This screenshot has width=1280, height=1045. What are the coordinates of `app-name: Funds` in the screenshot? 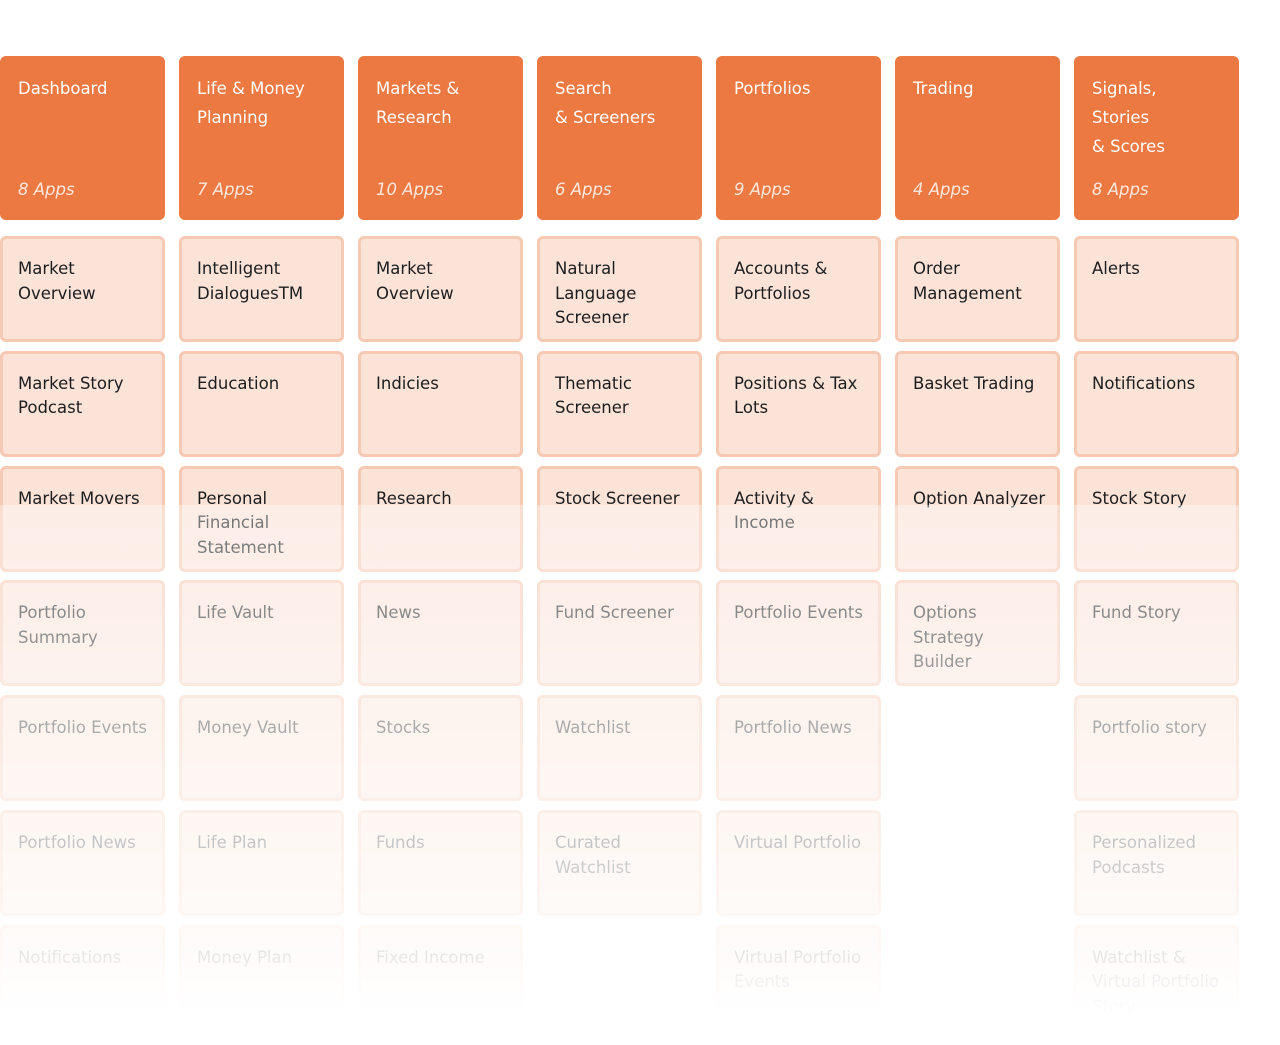 It's located at (400, 842).